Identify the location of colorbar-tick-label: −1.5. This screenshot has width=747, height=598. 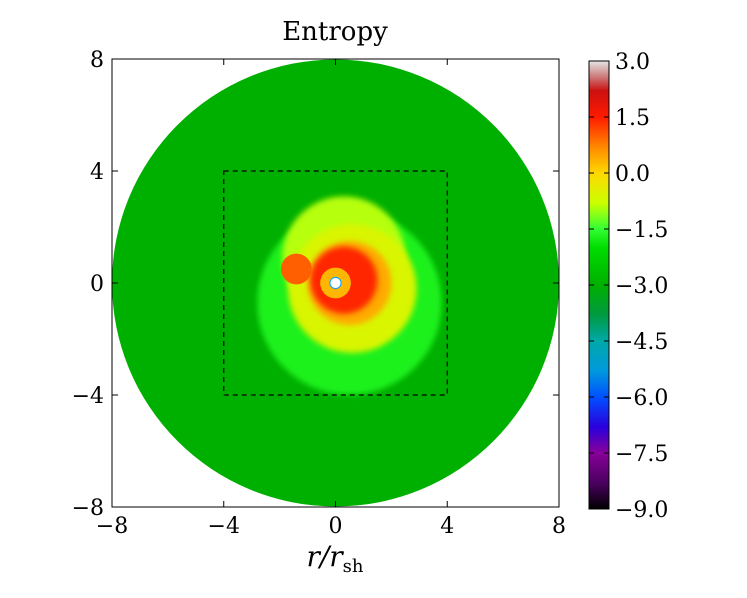
(641, 230).